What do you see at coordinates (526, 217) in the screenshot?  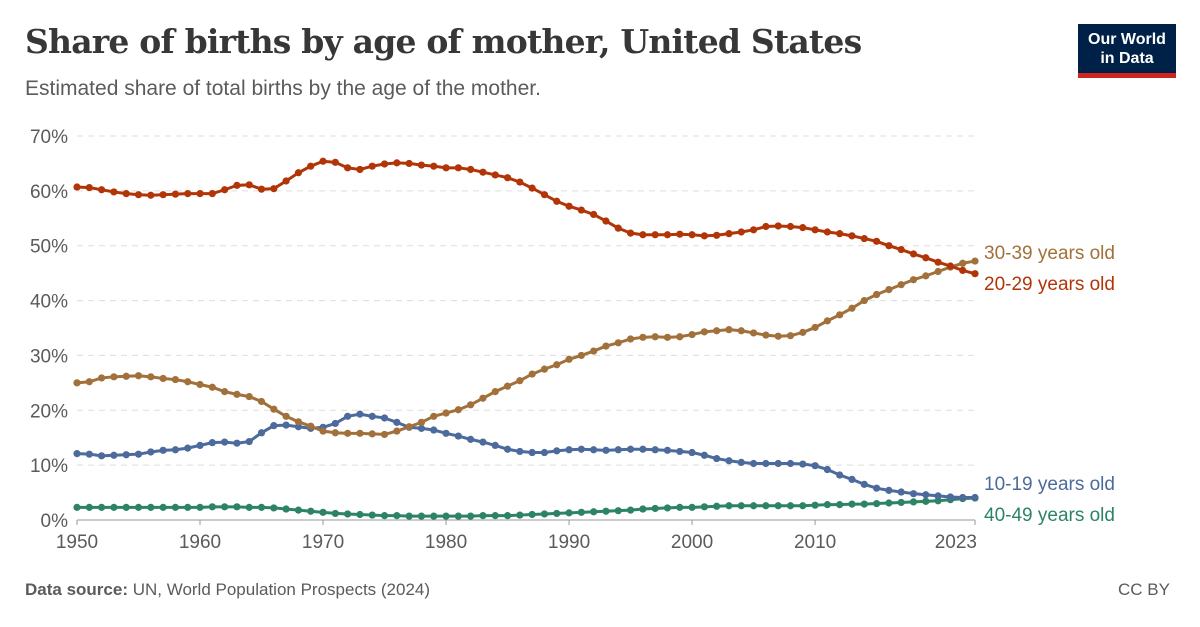 I see `series-20-29-years-old` at bounding box center [526, 217].